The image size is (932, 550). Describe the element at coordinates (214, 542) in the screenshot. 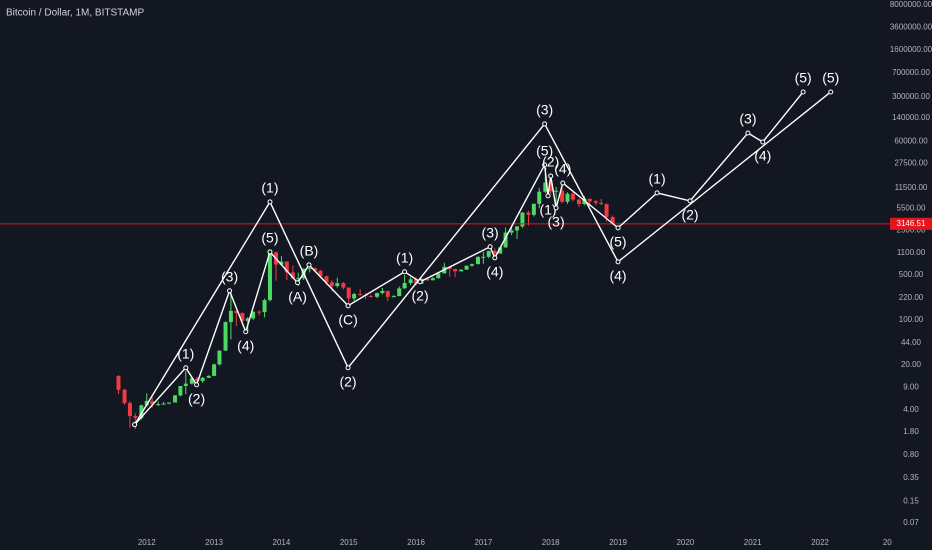

I see `x-tick-label: 2013` at that location.